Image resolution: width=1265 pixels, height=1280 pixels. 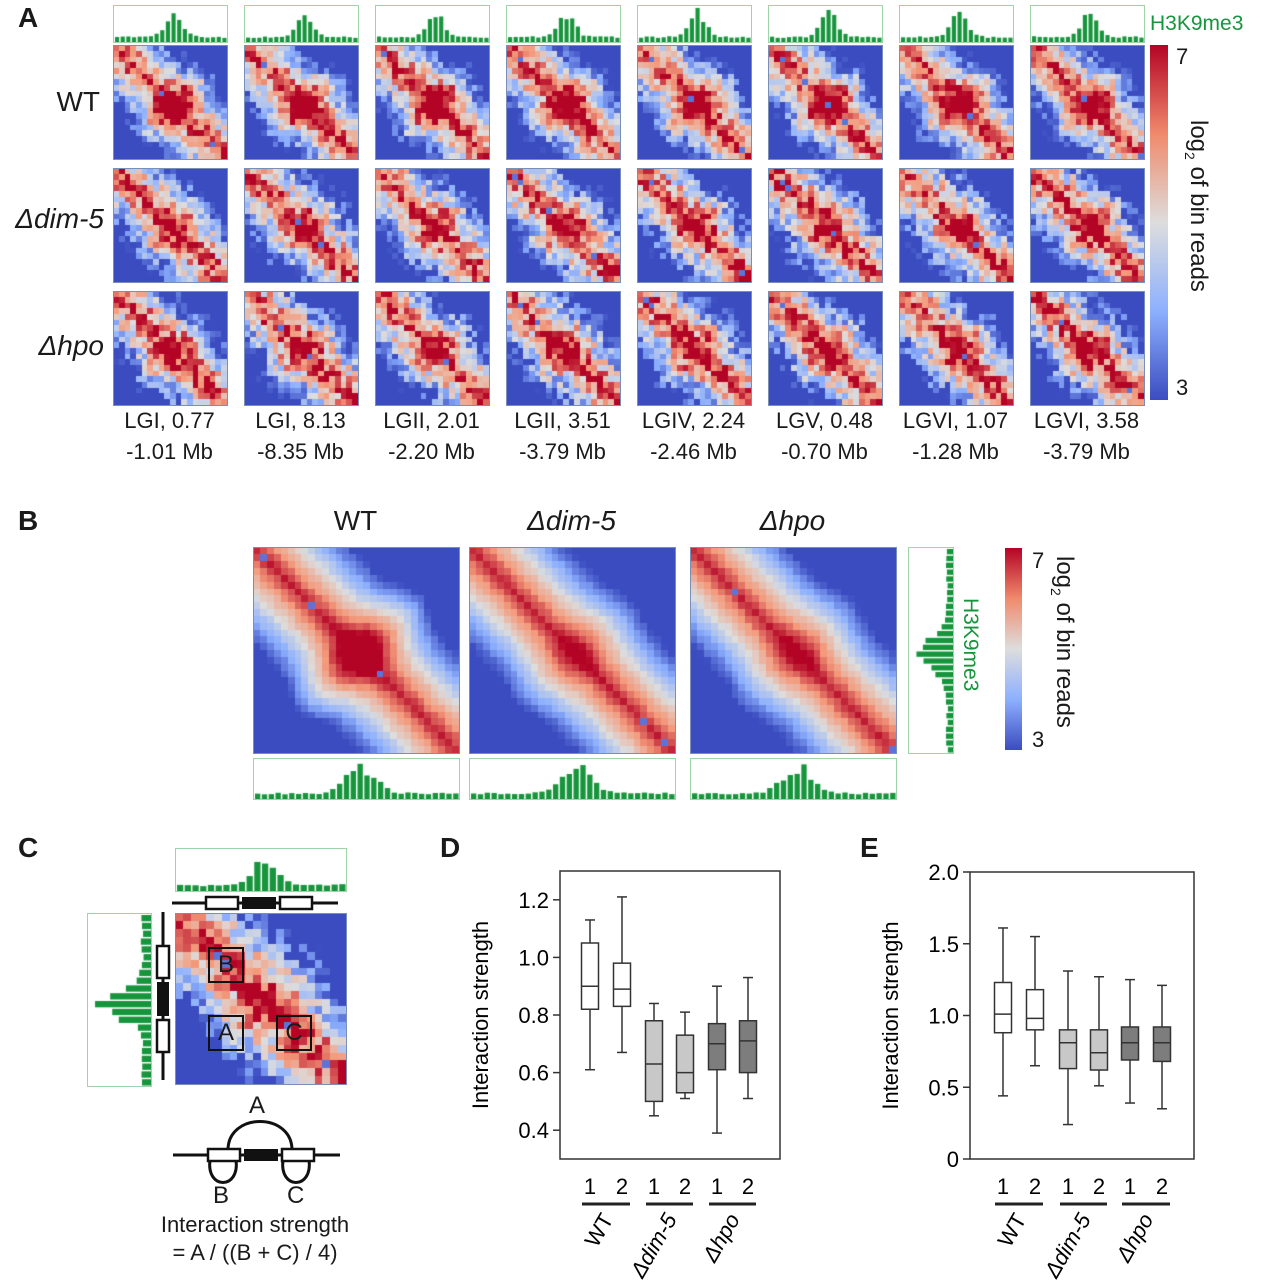 I want to click on colorbar-a-max: 7, so click(x=1182, y=56).